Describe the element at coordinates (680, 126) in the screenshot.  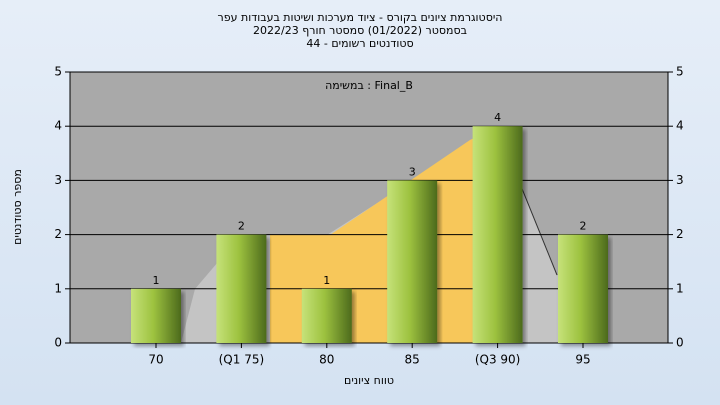
I see `y2-tick-label: 4` at that location.